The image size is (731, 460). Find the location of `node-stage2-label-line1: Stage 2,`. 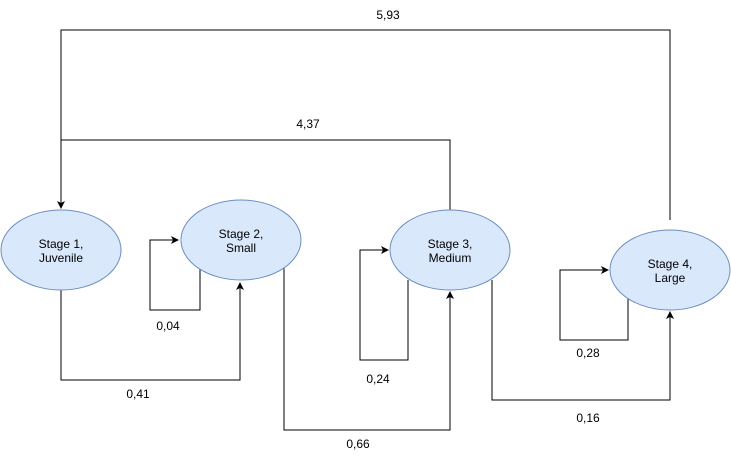

node-stage2-label-line1: Stage 2, is located at coordinates (241, 234).